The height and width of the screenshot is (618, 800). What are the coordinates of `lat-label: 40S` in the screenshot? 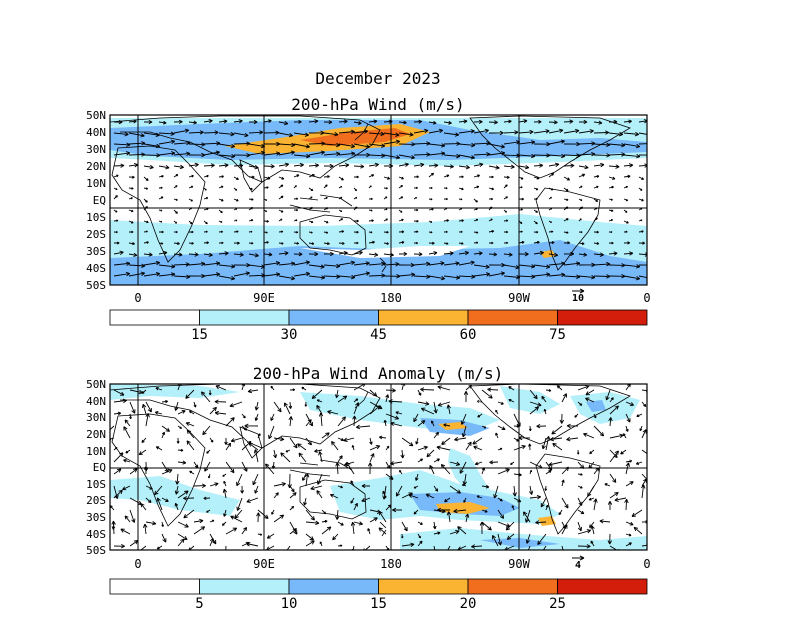 It's located at (96, 534).